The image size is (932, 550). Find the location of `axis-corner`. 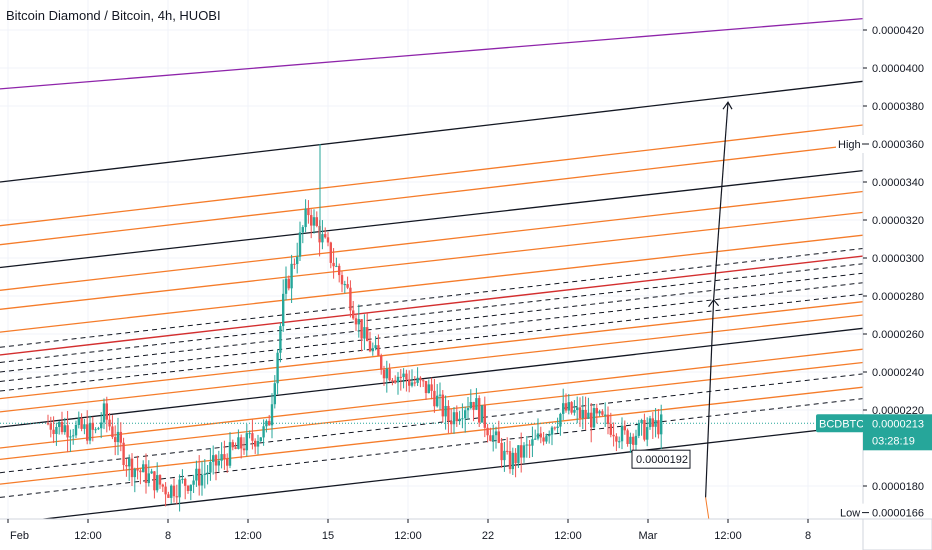

axis-corner is located at coordinates (897, 534).